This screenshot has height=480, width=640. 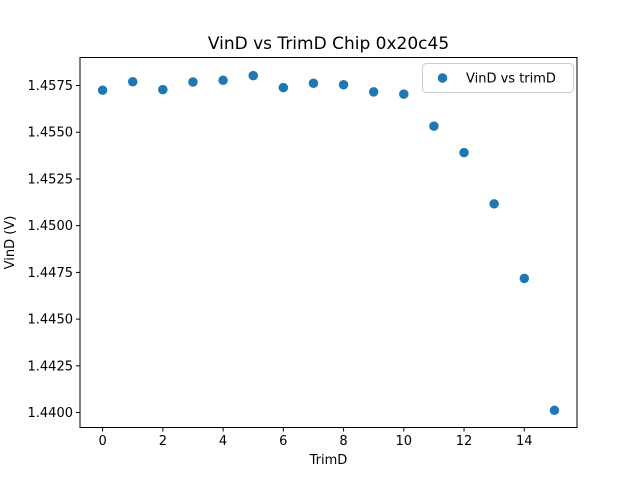 What do you see at coordinates (163, 441) in the screenshot?
I see `x-tick-label: 2` at bounding box center [163, 441].